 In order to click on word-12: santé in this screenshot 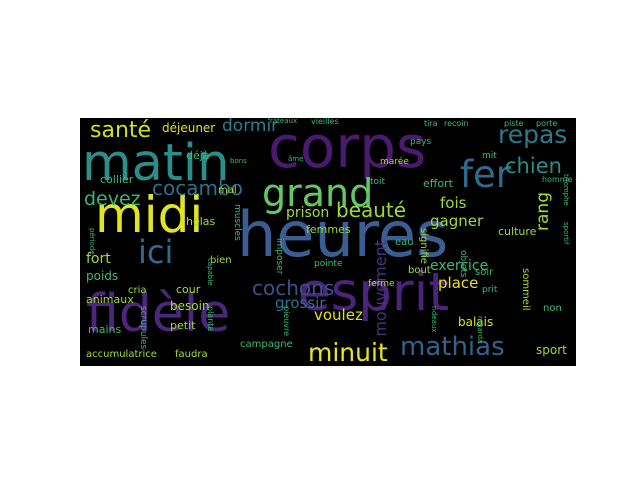, I will do `click(121, 130)`.